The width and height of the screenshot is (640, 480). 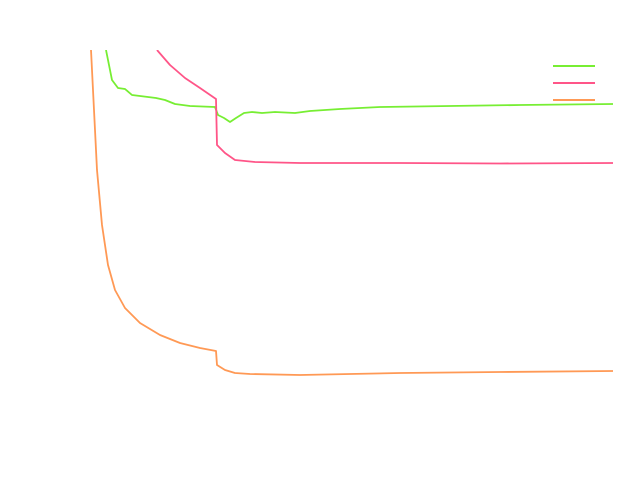 I want to click on legend, so click(x=574, y=83).